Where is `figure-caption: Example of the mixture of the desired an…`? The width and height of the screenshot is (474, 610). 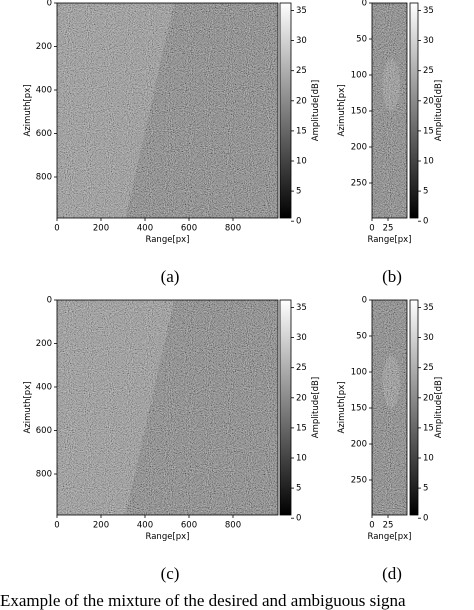
figure-caption: Example of the mixture of the desired an… is located at coordinates (203, 600).